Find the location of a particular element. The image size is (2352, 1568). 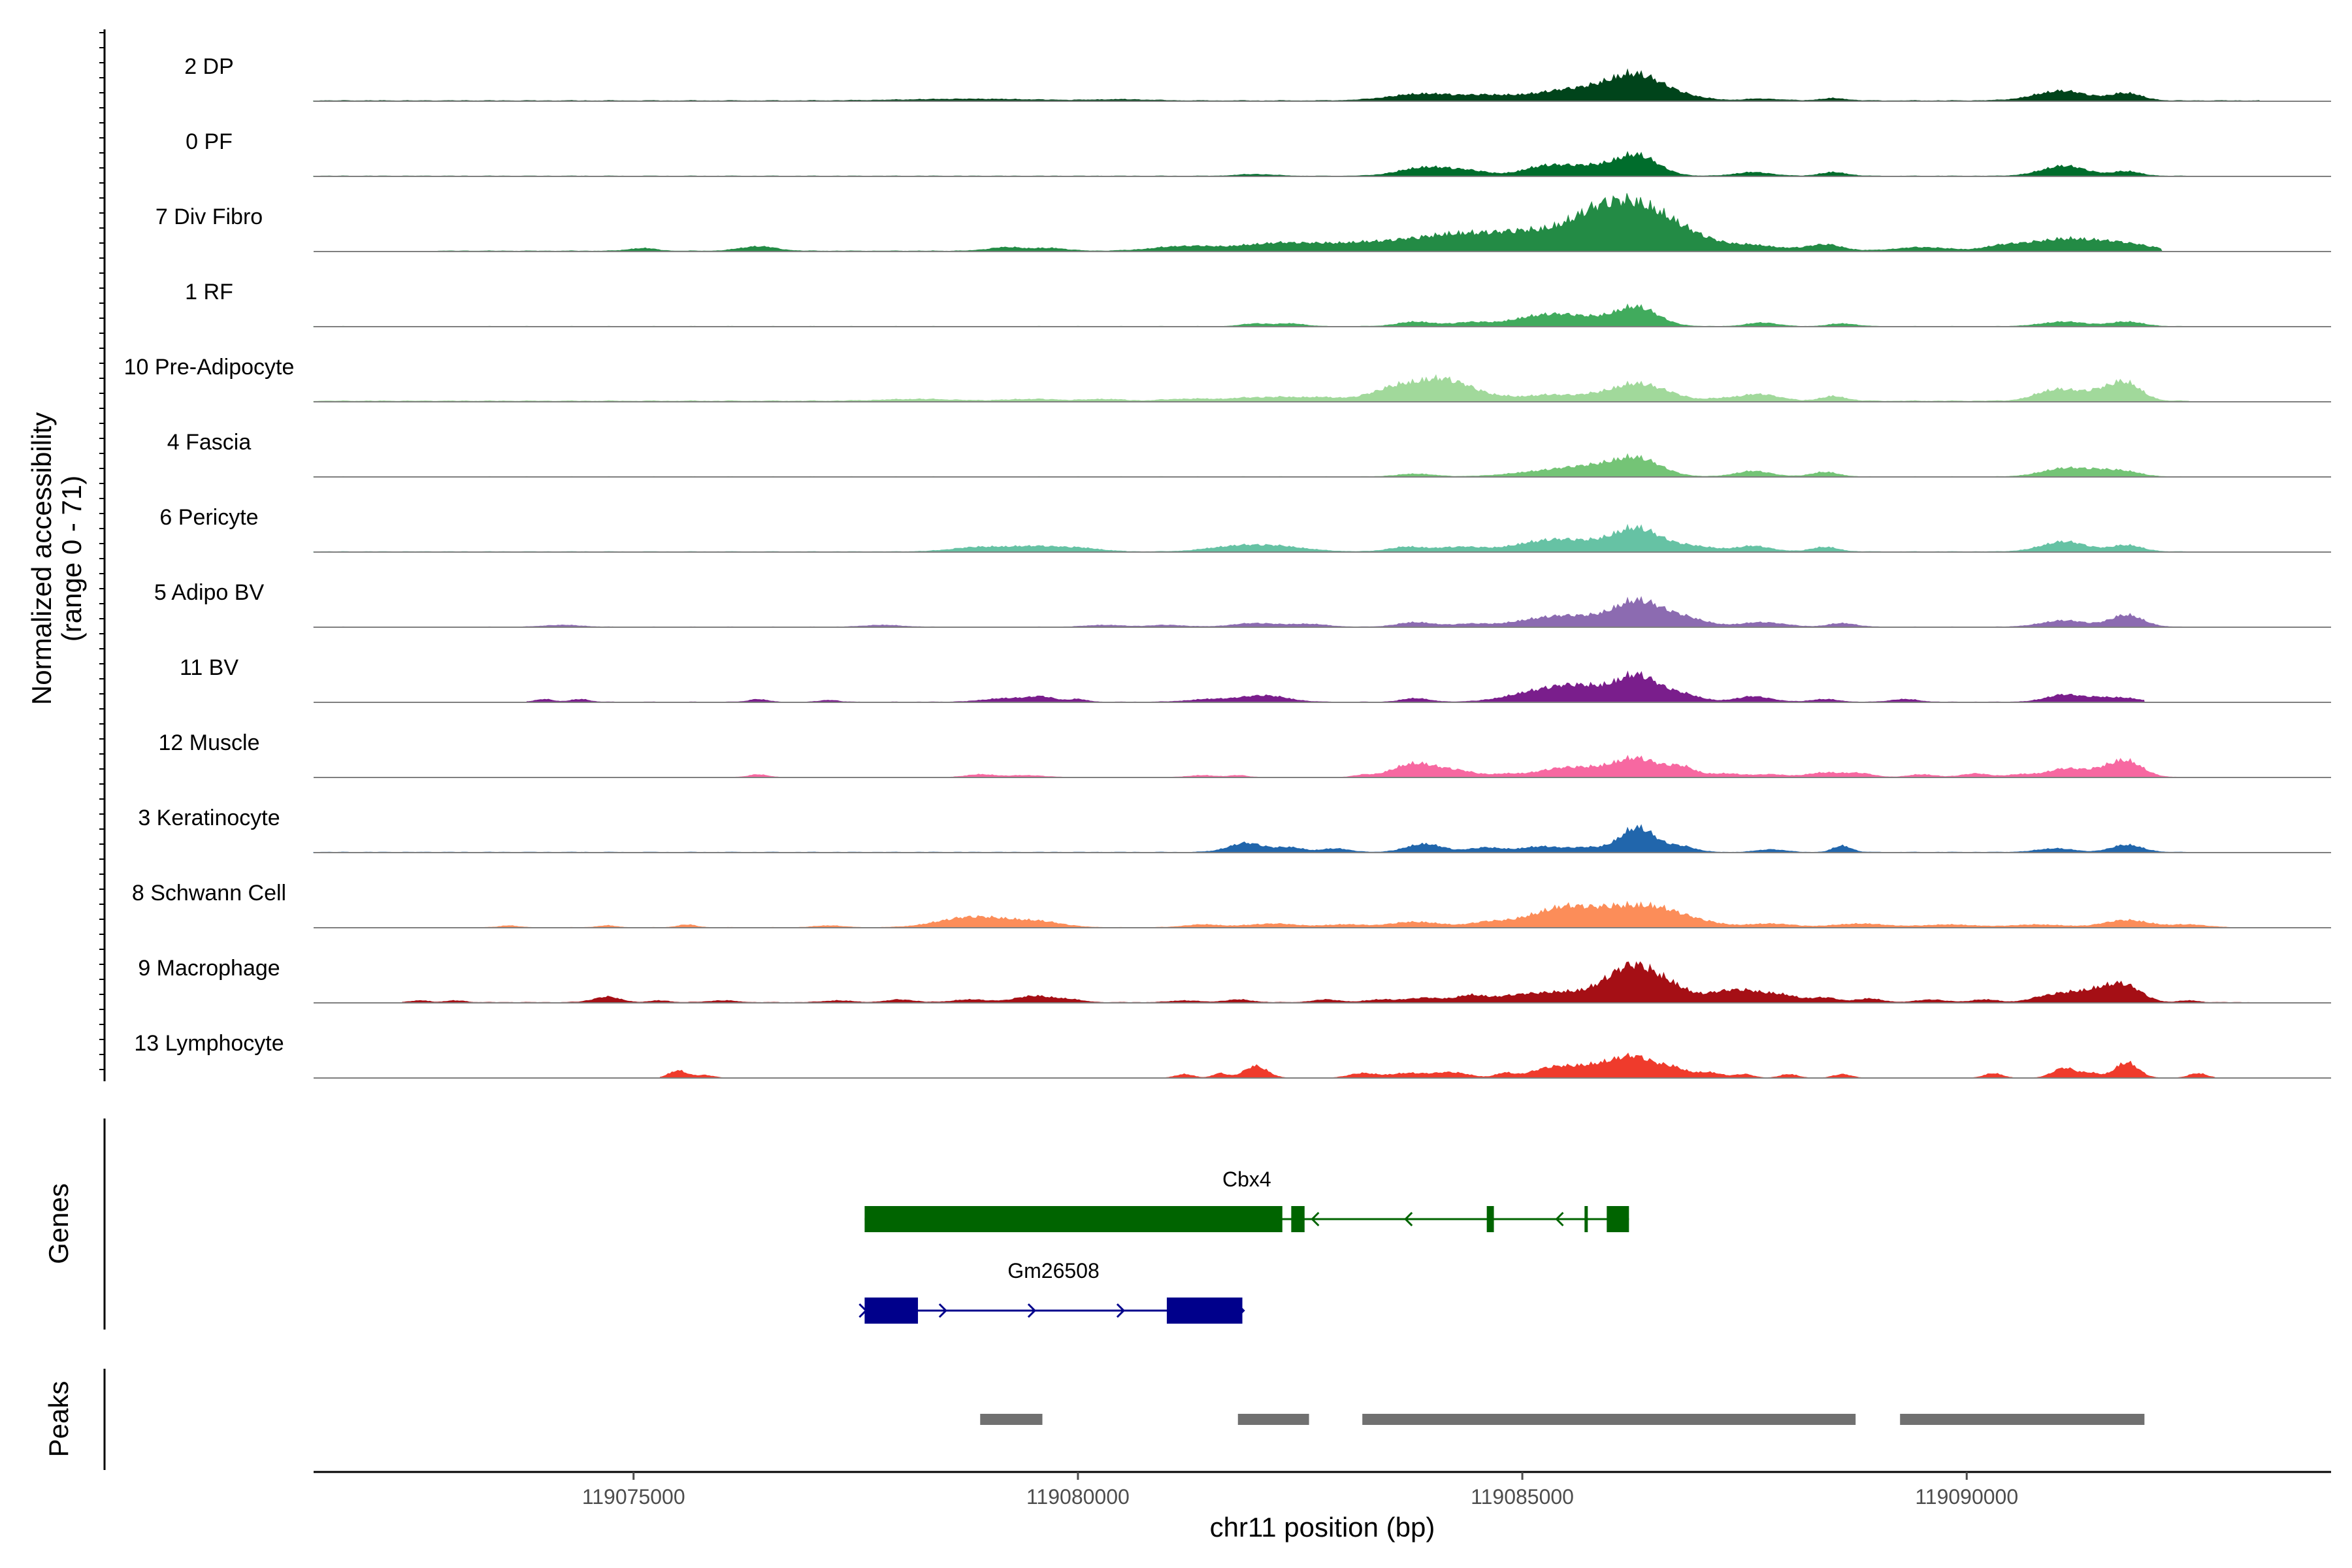

y-axis-subtitle: (range 0 - 71) is located at coordinates (71, 559).